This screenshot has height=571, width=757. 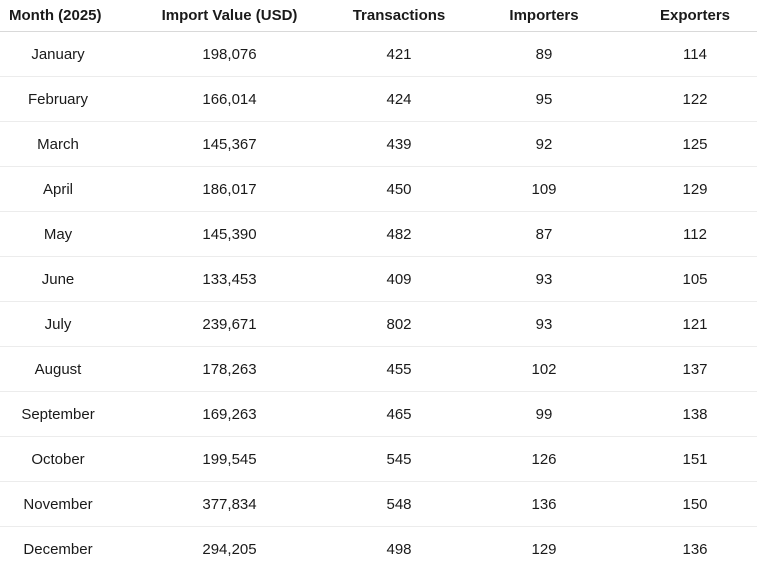 What do you see at coordinates (399, 414) in the screenshot?
I see `cell-transactions: 465` at bounding box center [399, 414].